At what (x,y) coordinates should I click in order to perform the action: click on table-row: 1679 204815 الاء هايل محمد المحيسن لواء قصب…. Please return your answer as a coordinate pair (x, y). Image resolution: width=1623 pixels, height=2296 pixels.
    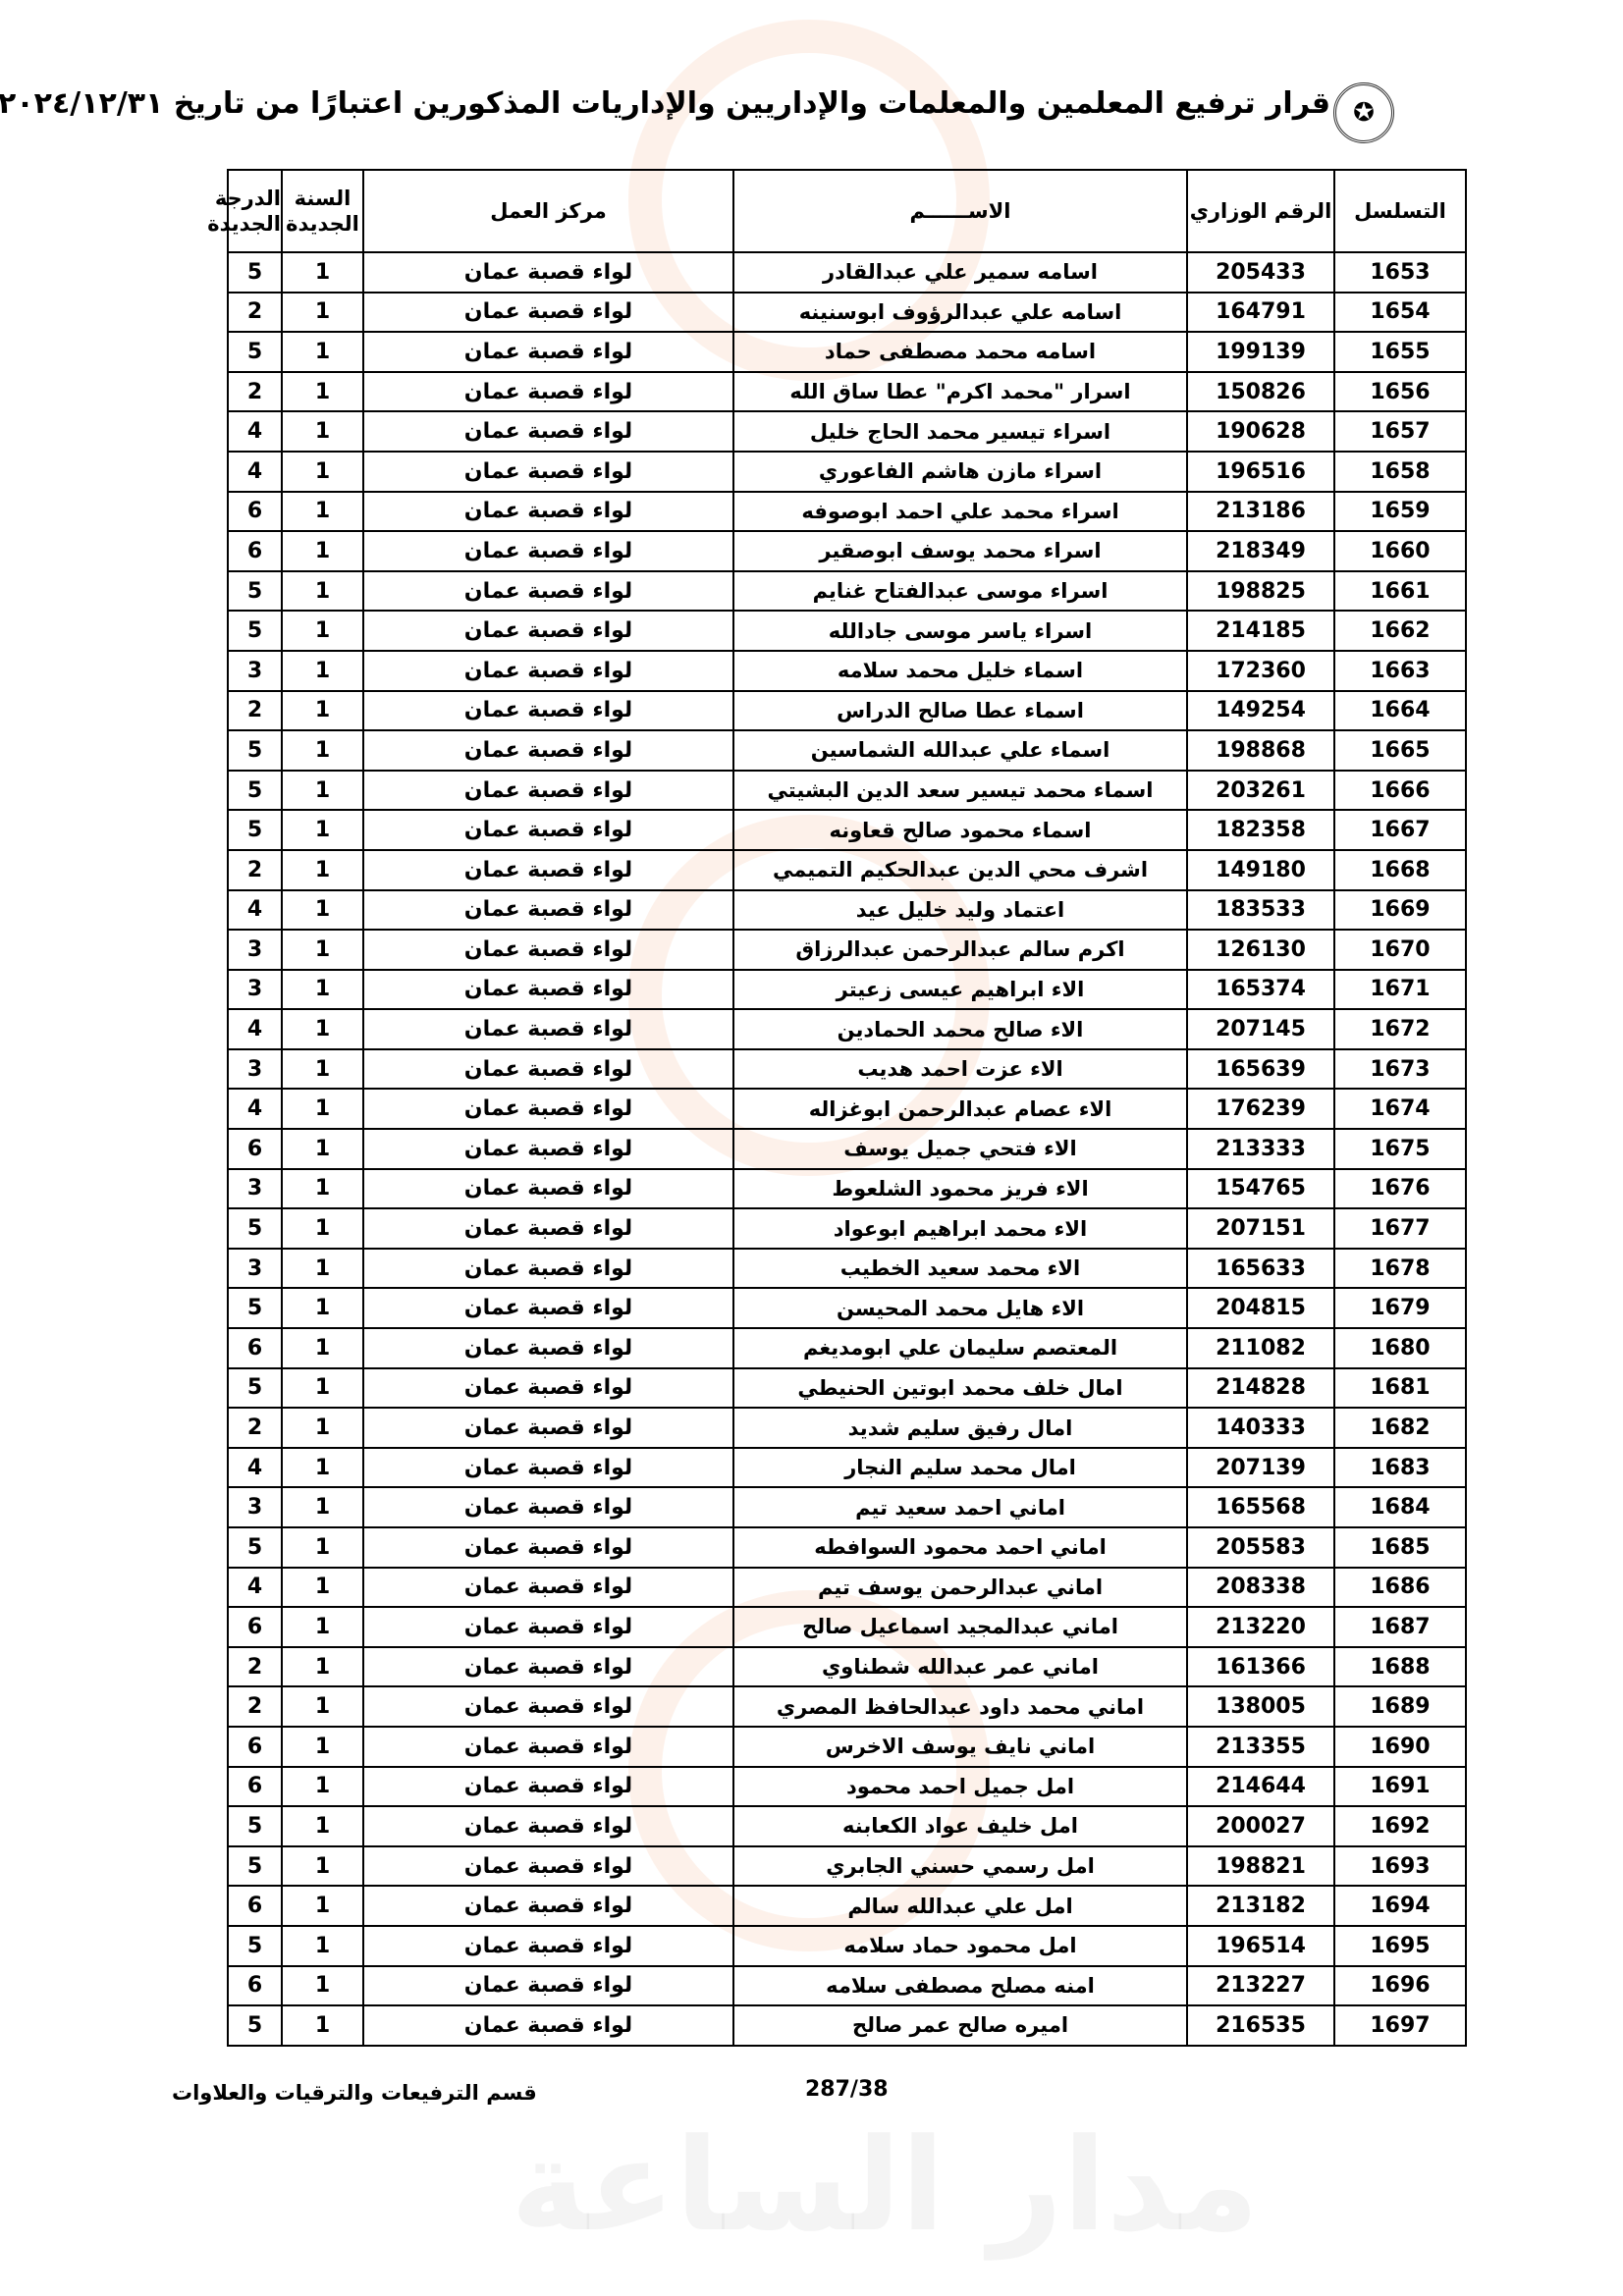
    Looking at the image, I should click on (847, 1309).